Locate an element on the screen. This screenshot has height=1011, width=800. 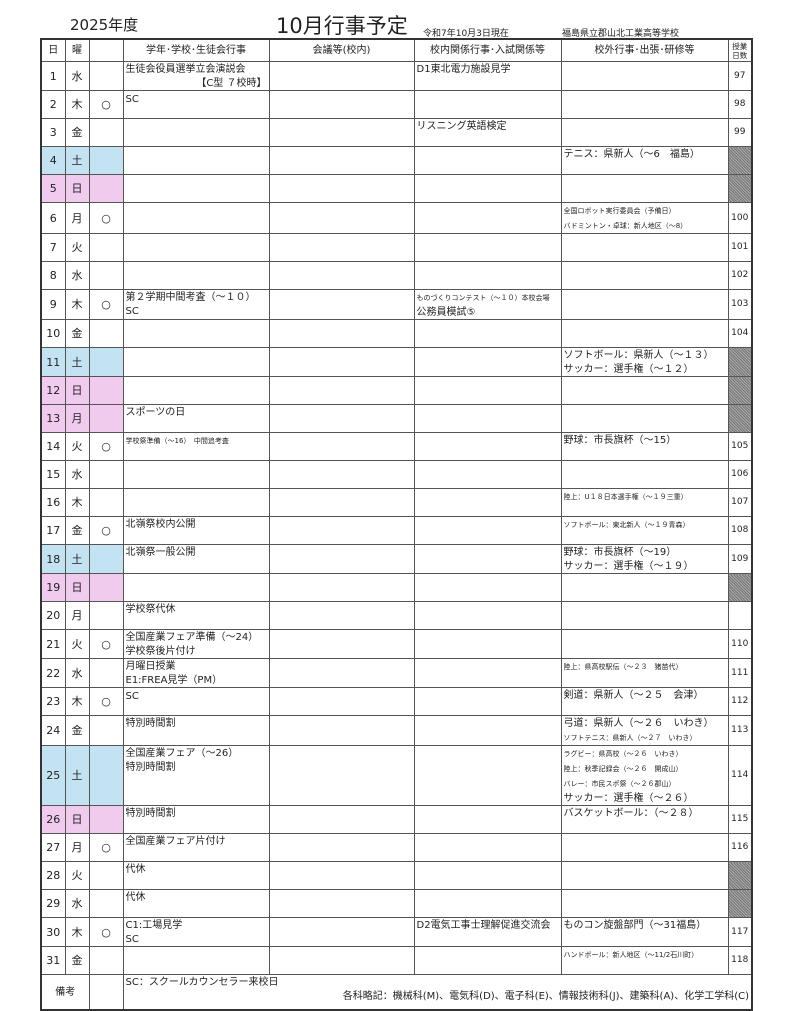
class-day-count: 107 is located at coordinates (740, 502).